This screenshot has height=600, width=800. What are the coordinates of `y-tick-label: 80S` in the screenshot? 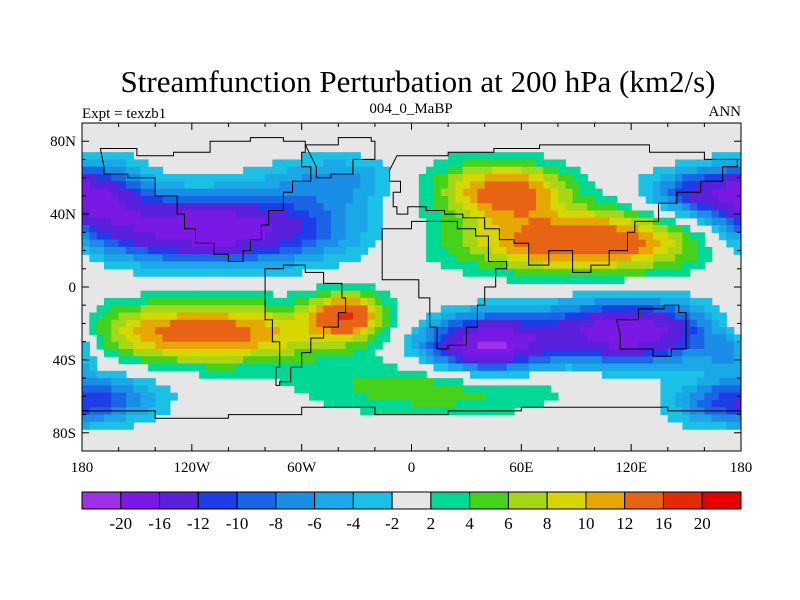 It's located at (64, 434).